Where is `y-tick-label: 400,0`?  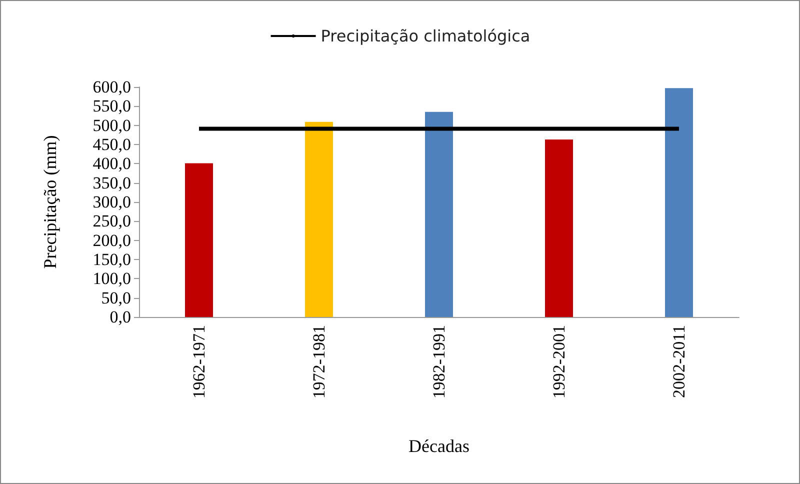 y-tick-label: 400,0 is located at coordinates (111, 164).